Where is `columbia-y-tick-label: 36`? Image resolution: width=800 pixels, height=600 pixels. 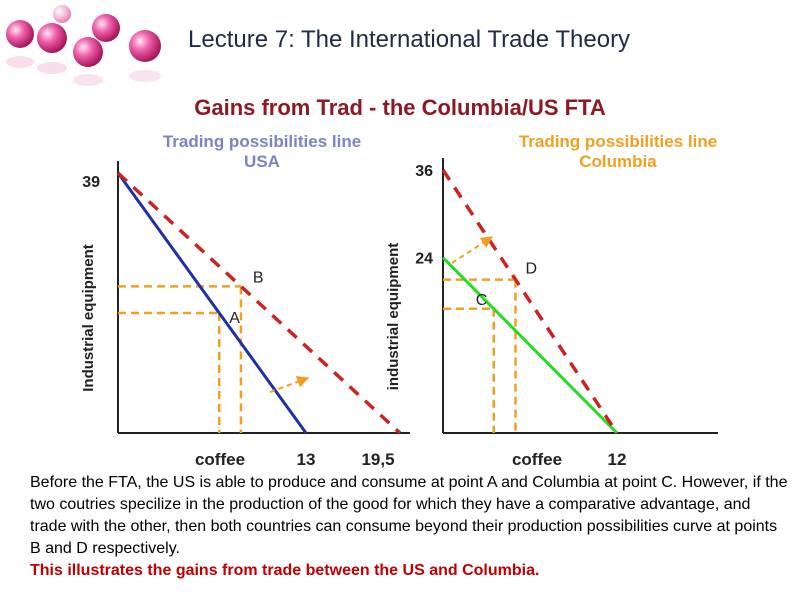
columbia-y-tick-label: 36 is located at coordinates (424, 171).